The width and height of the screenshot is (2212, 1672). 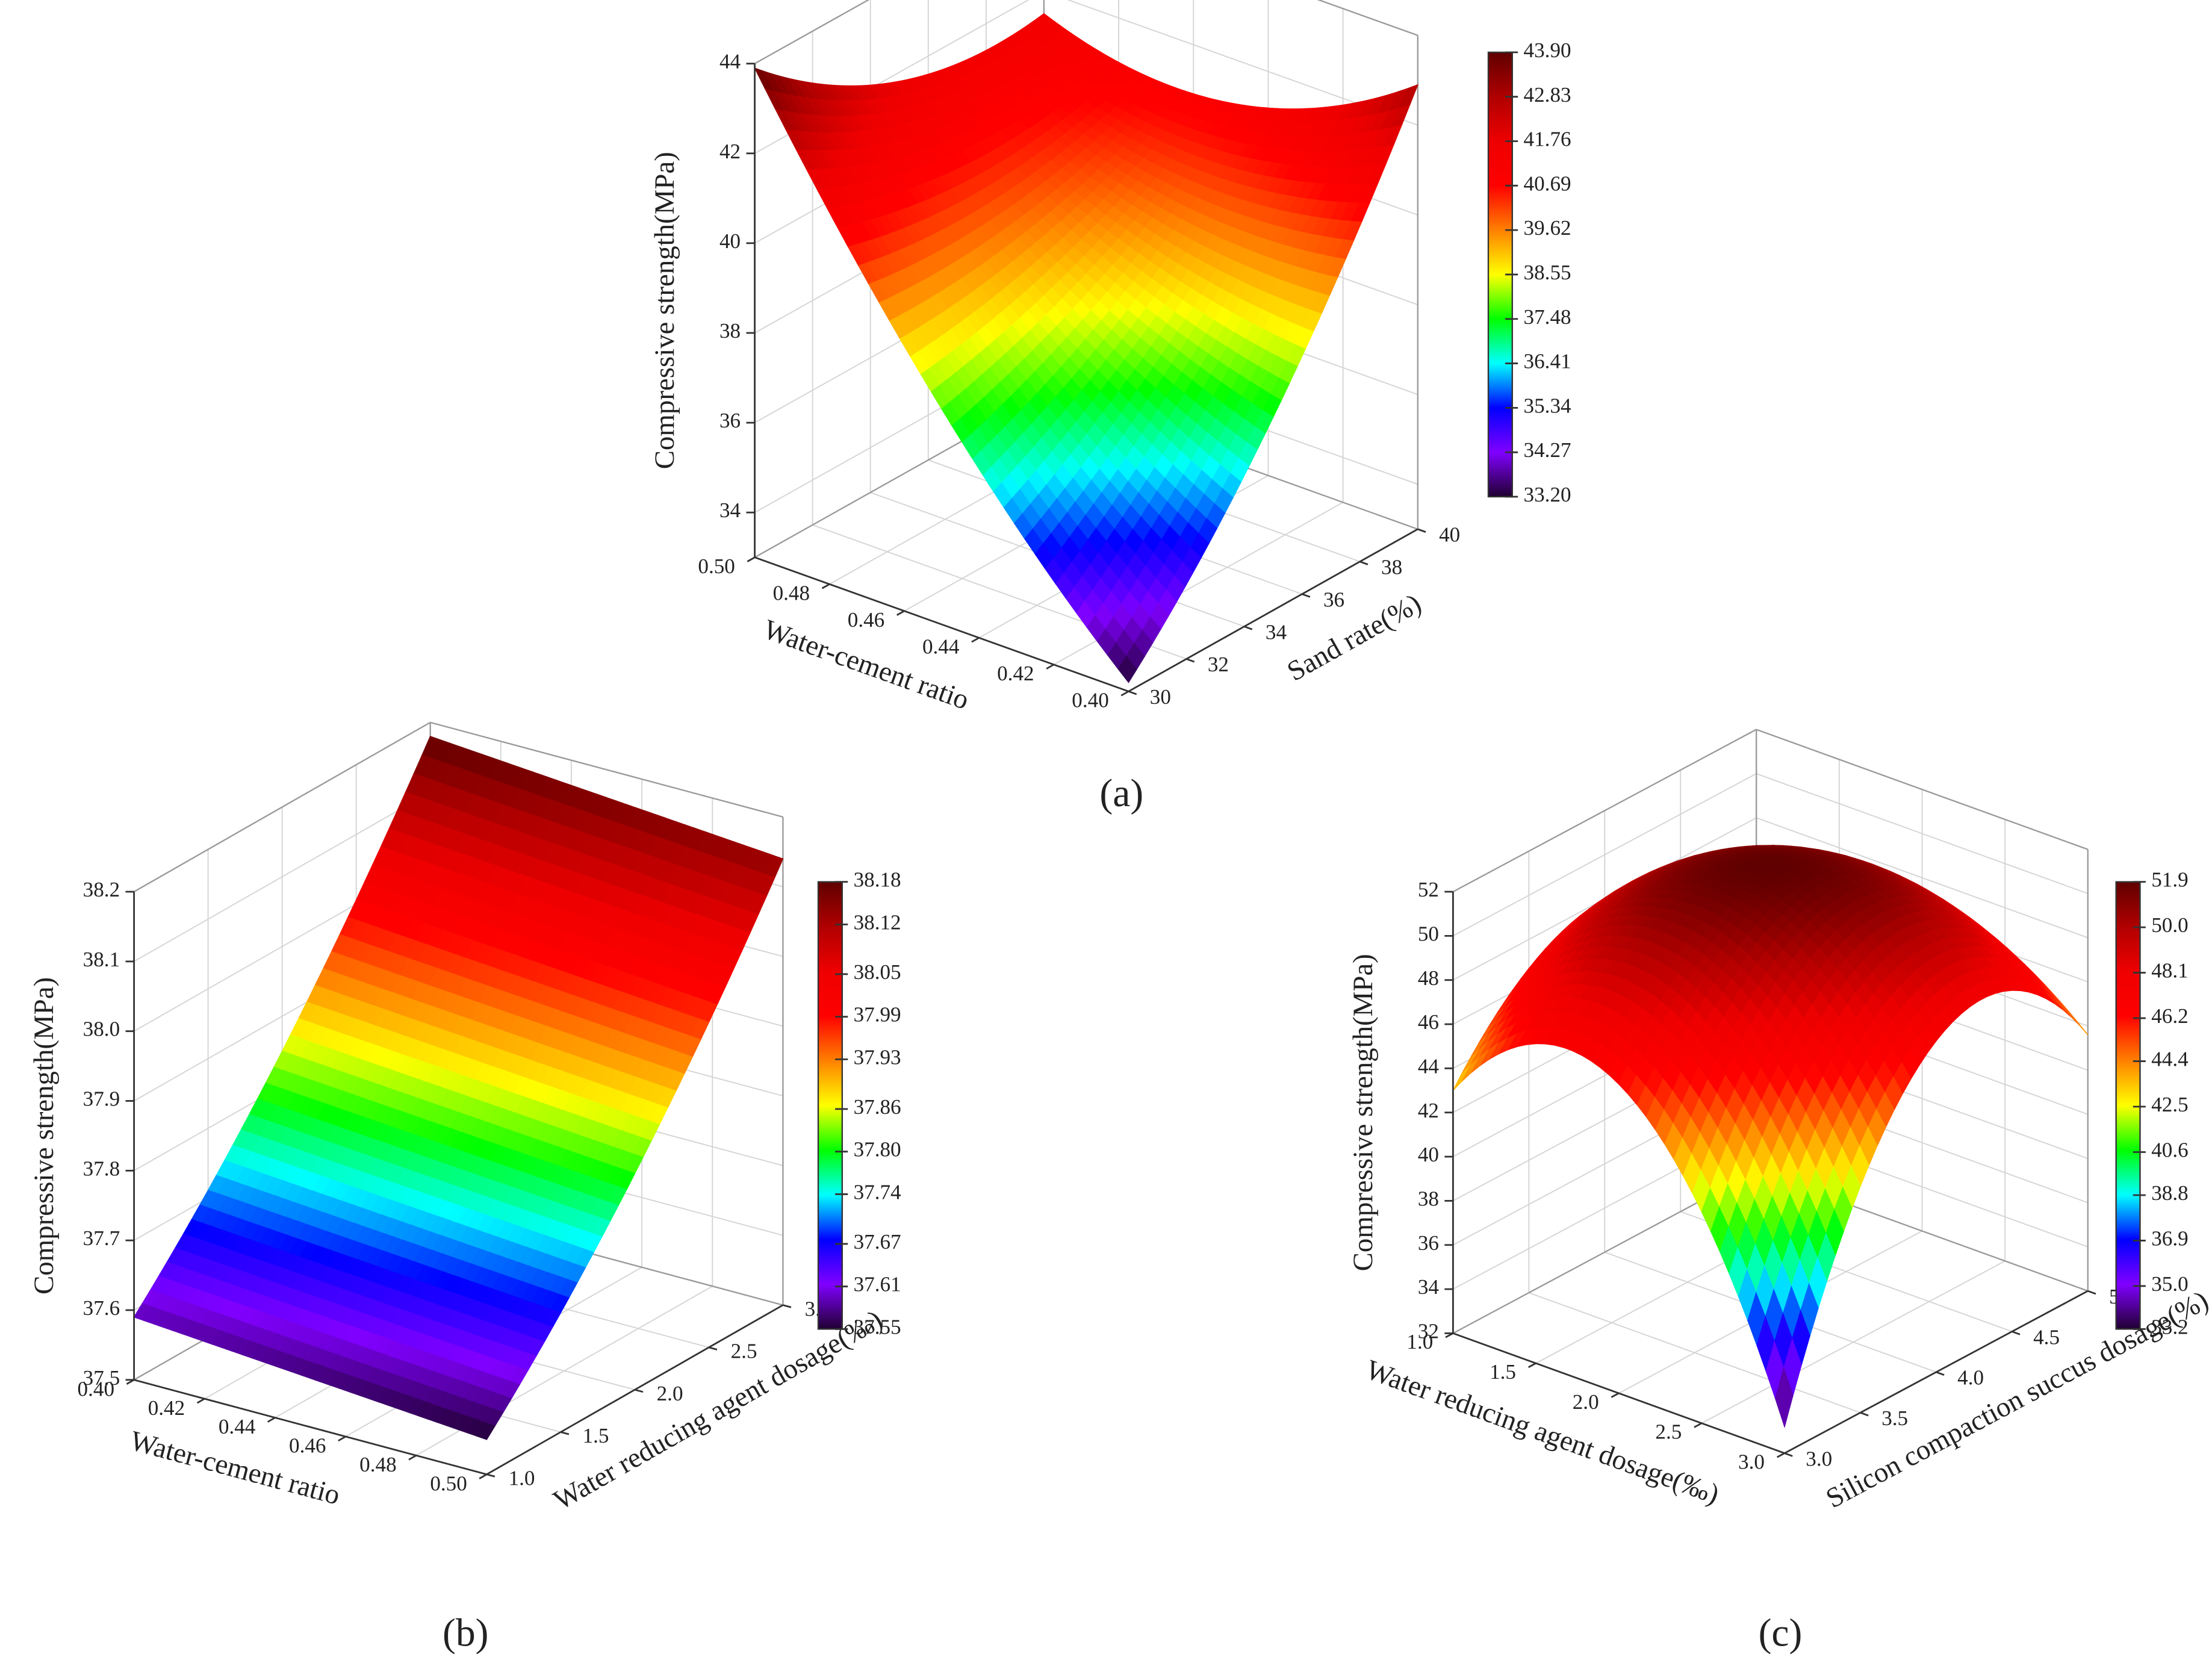 I want to click on colorbar-label: 37.80, so click(x=877, y=1149).